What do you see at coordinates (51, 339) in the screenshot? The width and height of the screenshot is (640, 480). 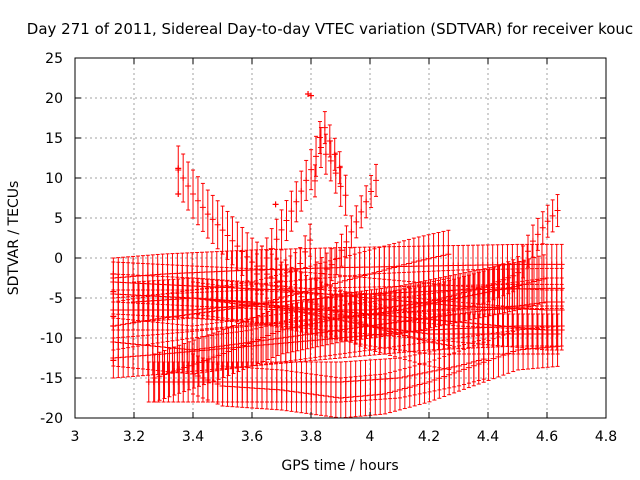 I see `y-tick-label: -10` at bounding box center [51, 339].